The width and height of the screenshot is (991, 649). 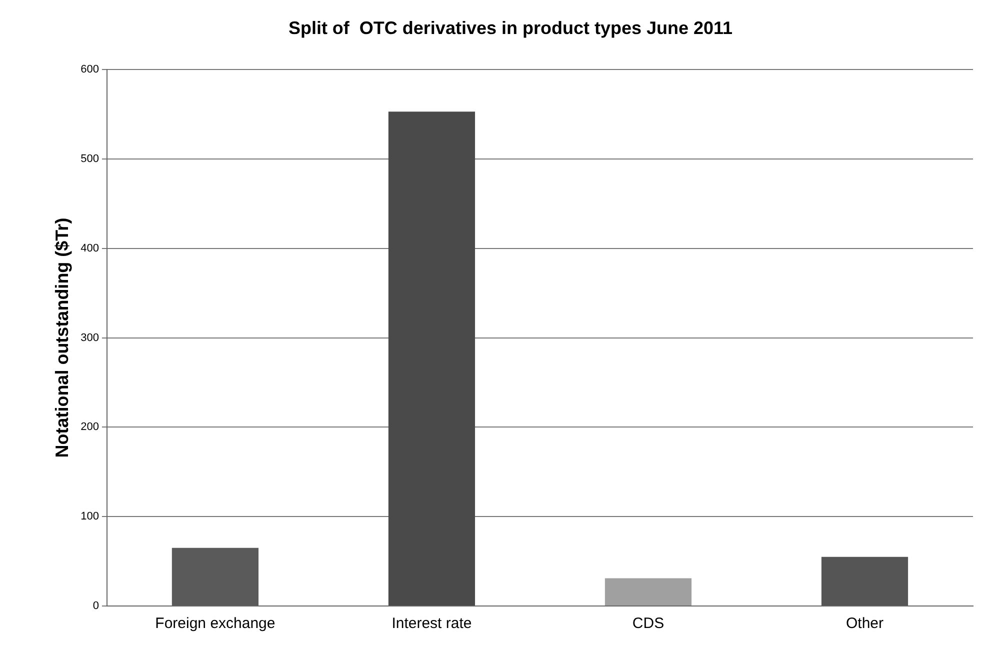 I want to click on y-tick-label: 600, so click(x=89, y=70).